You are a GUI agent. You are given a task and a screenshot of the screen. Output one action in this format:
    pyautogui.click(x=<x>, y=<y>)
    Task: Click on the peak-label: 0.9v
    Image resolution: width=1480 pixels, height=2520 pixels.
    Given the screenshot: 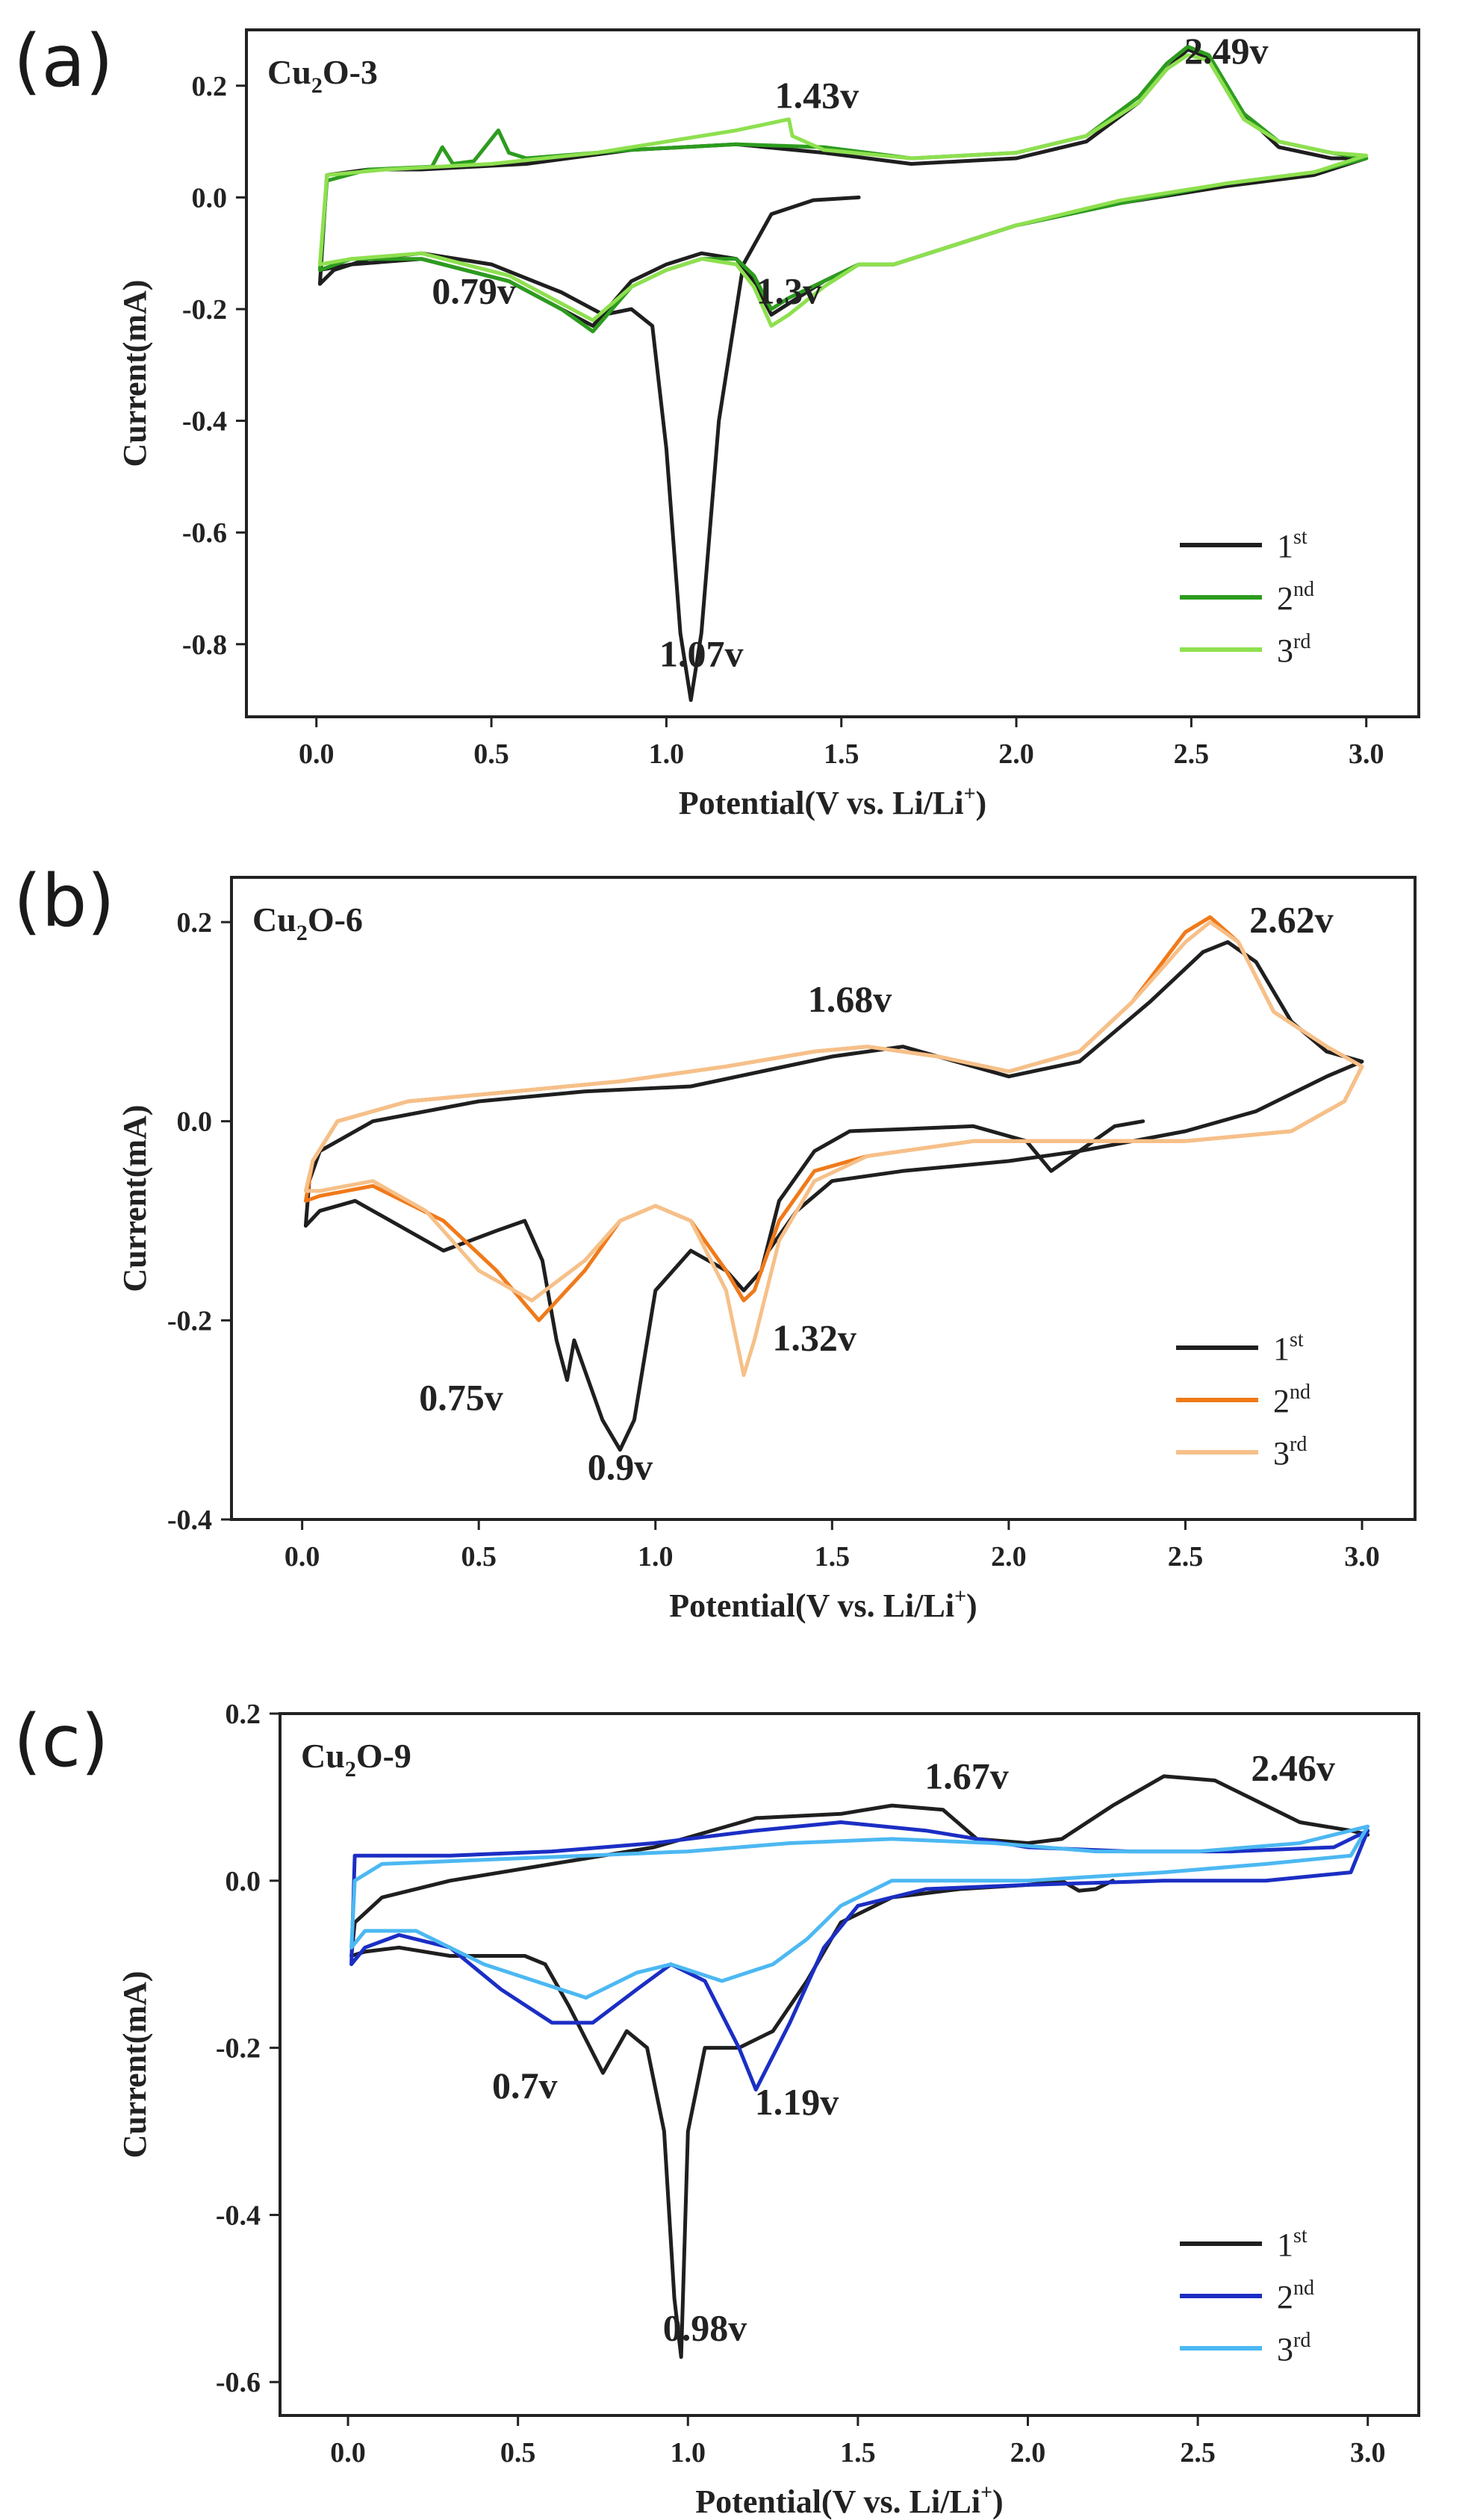 What is the action you would take?
    pyautogui.click(x=620, y=1467)
    